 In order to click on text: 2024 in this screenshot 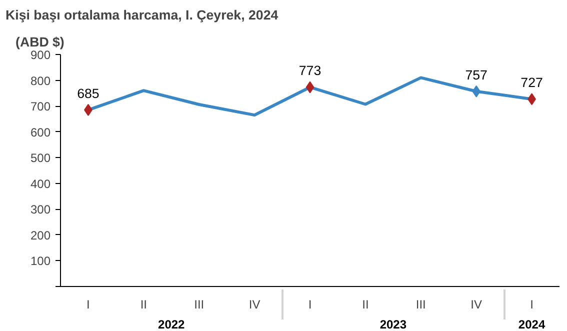, I will do `click(532, 324)`.